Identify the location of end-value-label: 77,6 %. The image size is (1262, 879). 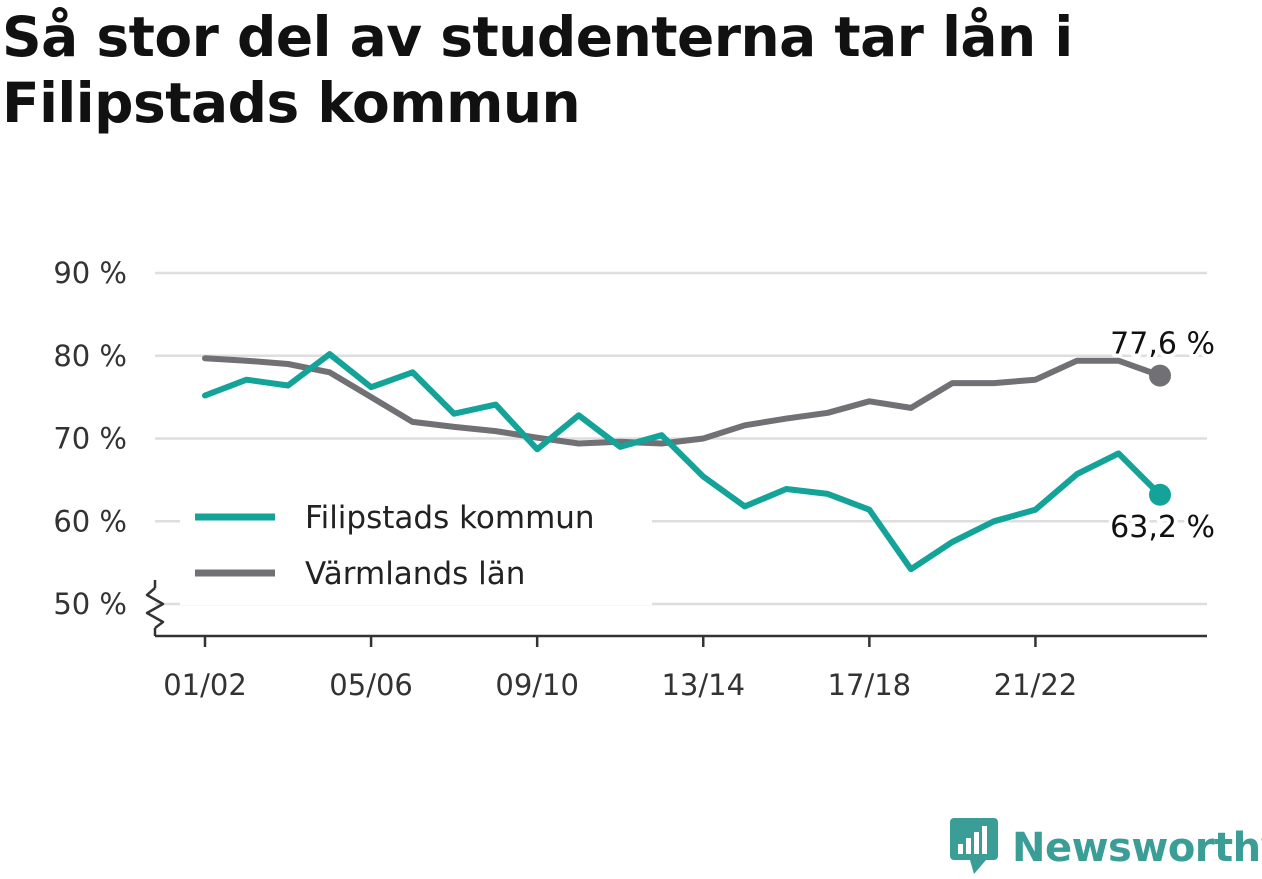
(1162, 344).